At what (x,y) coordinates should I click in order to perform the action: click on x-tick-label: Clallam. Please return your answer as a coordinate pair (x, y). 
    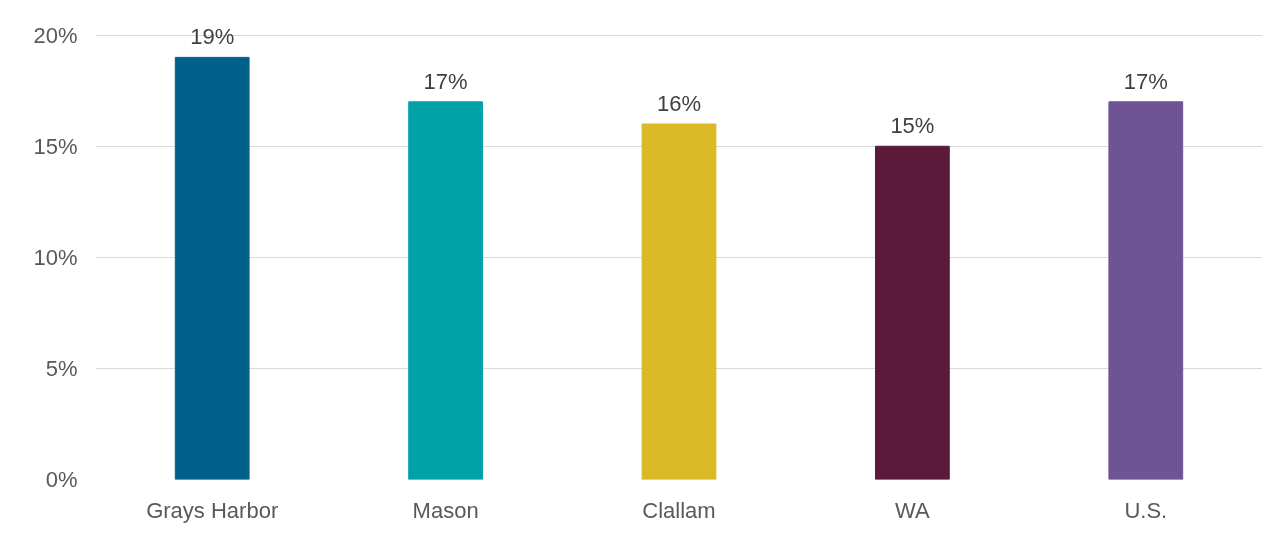
    Looking at the image, I should click on (679, 510).